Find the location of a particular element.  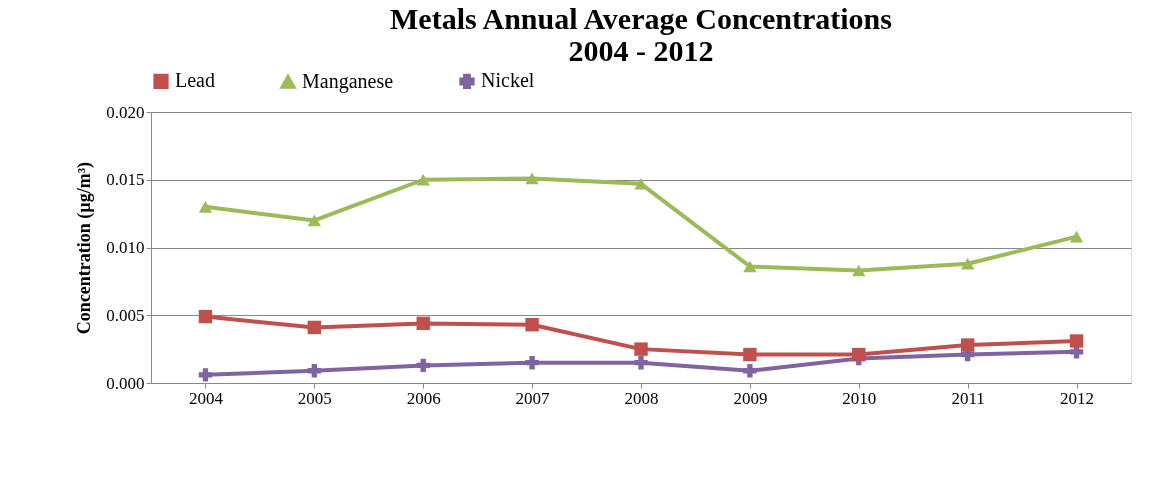

x-tick-label: 2004 is located at coordinates (206, 398).